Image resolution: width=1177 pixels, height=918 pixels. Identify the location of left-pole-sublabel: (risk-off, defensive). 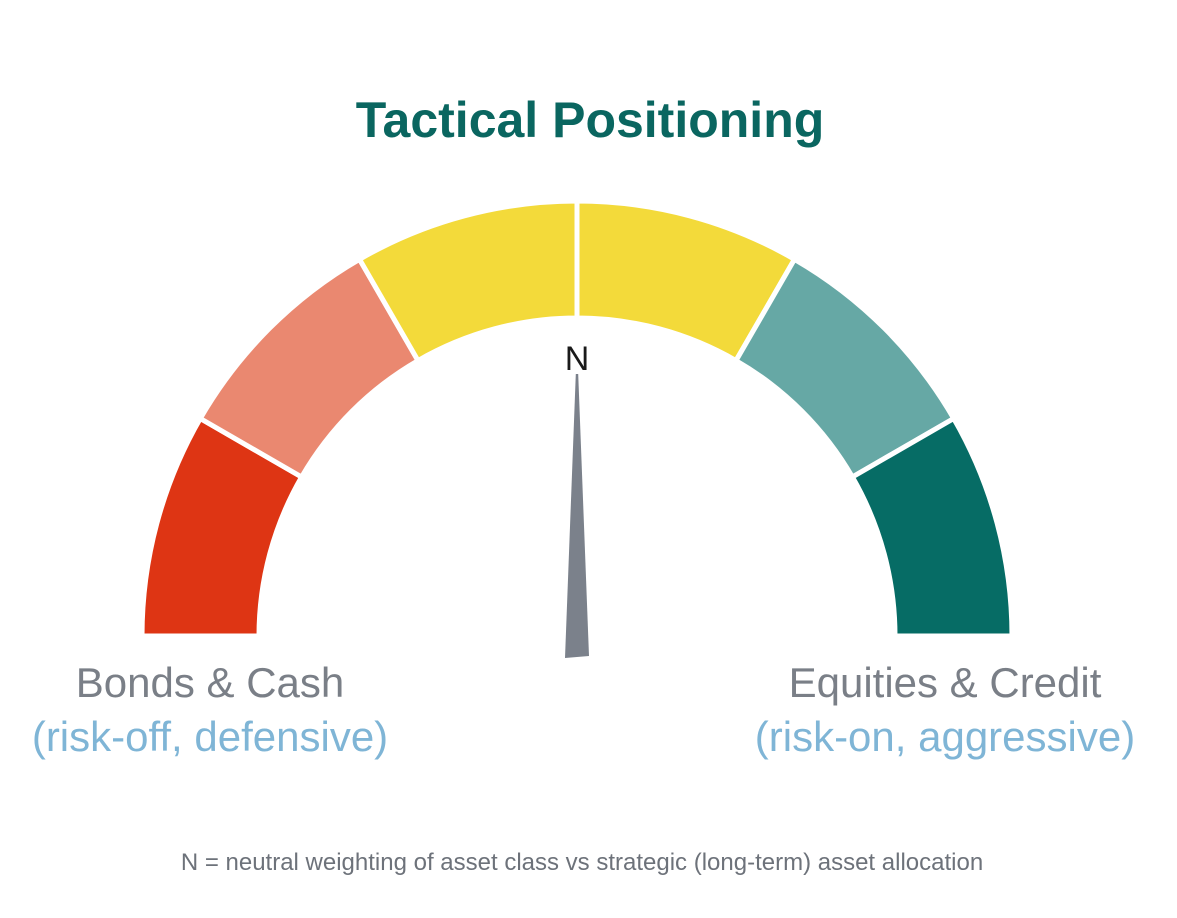
(210, 736).